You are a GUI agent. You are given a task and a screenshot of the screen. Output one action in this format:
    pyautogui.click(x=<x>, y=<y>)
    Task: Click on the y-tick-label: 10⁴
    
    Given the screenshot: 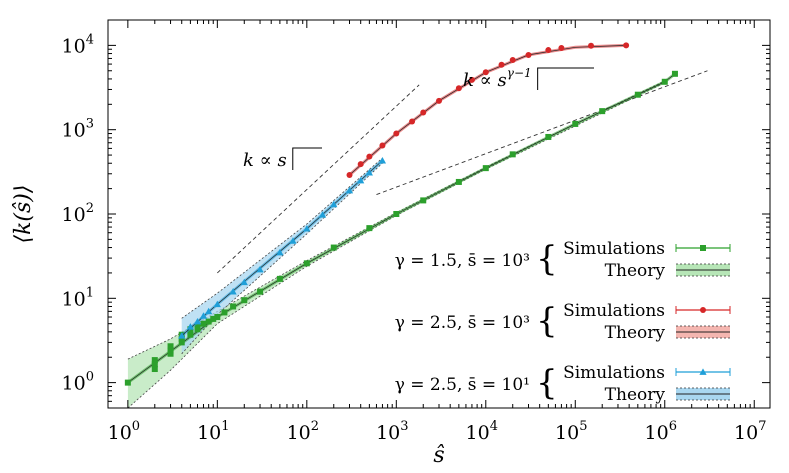 What is the action you would take?
    pyautogui.click(x=78, y=44)
    